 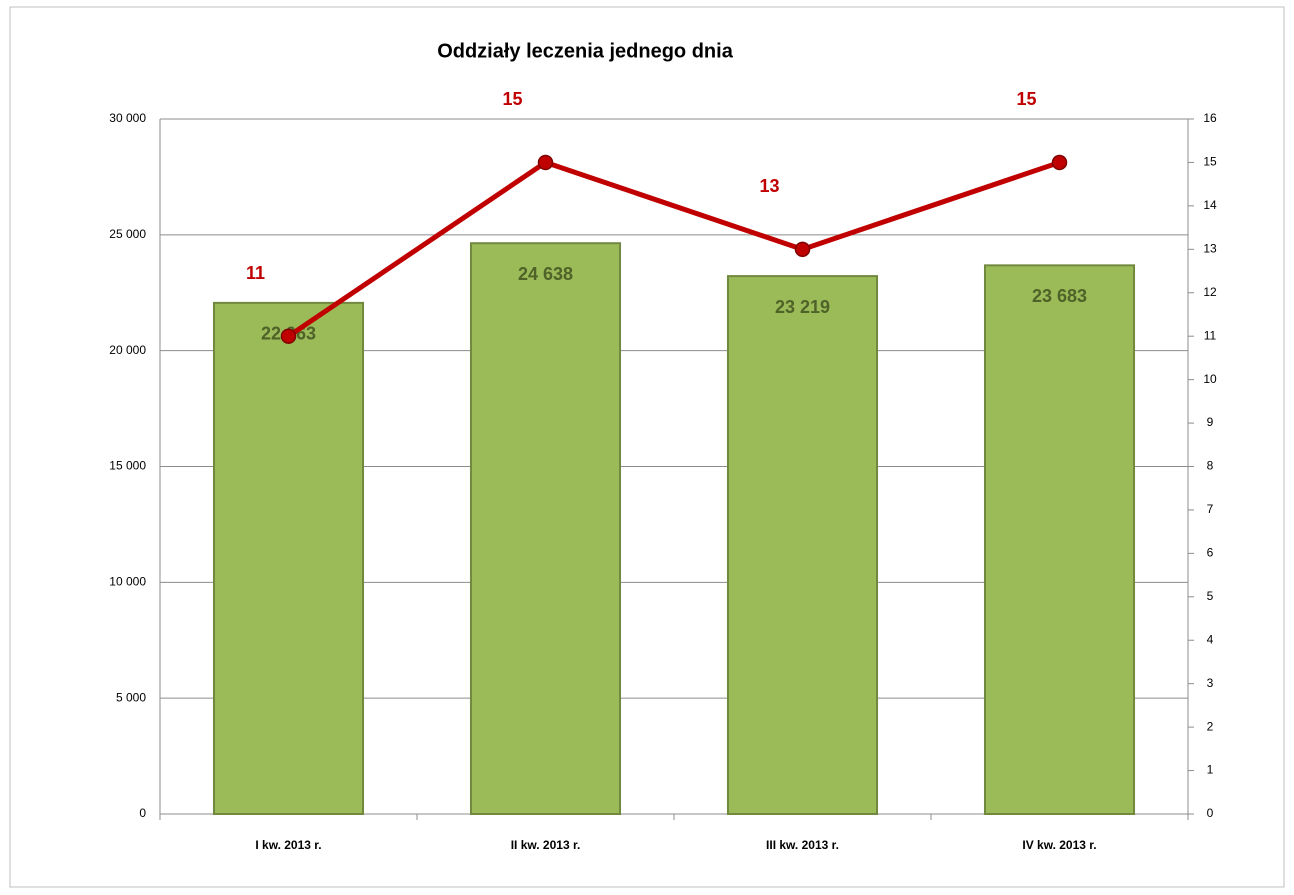 I want to click on x-tick-label: II kw. 2013 r., so click(x=546, y=845).